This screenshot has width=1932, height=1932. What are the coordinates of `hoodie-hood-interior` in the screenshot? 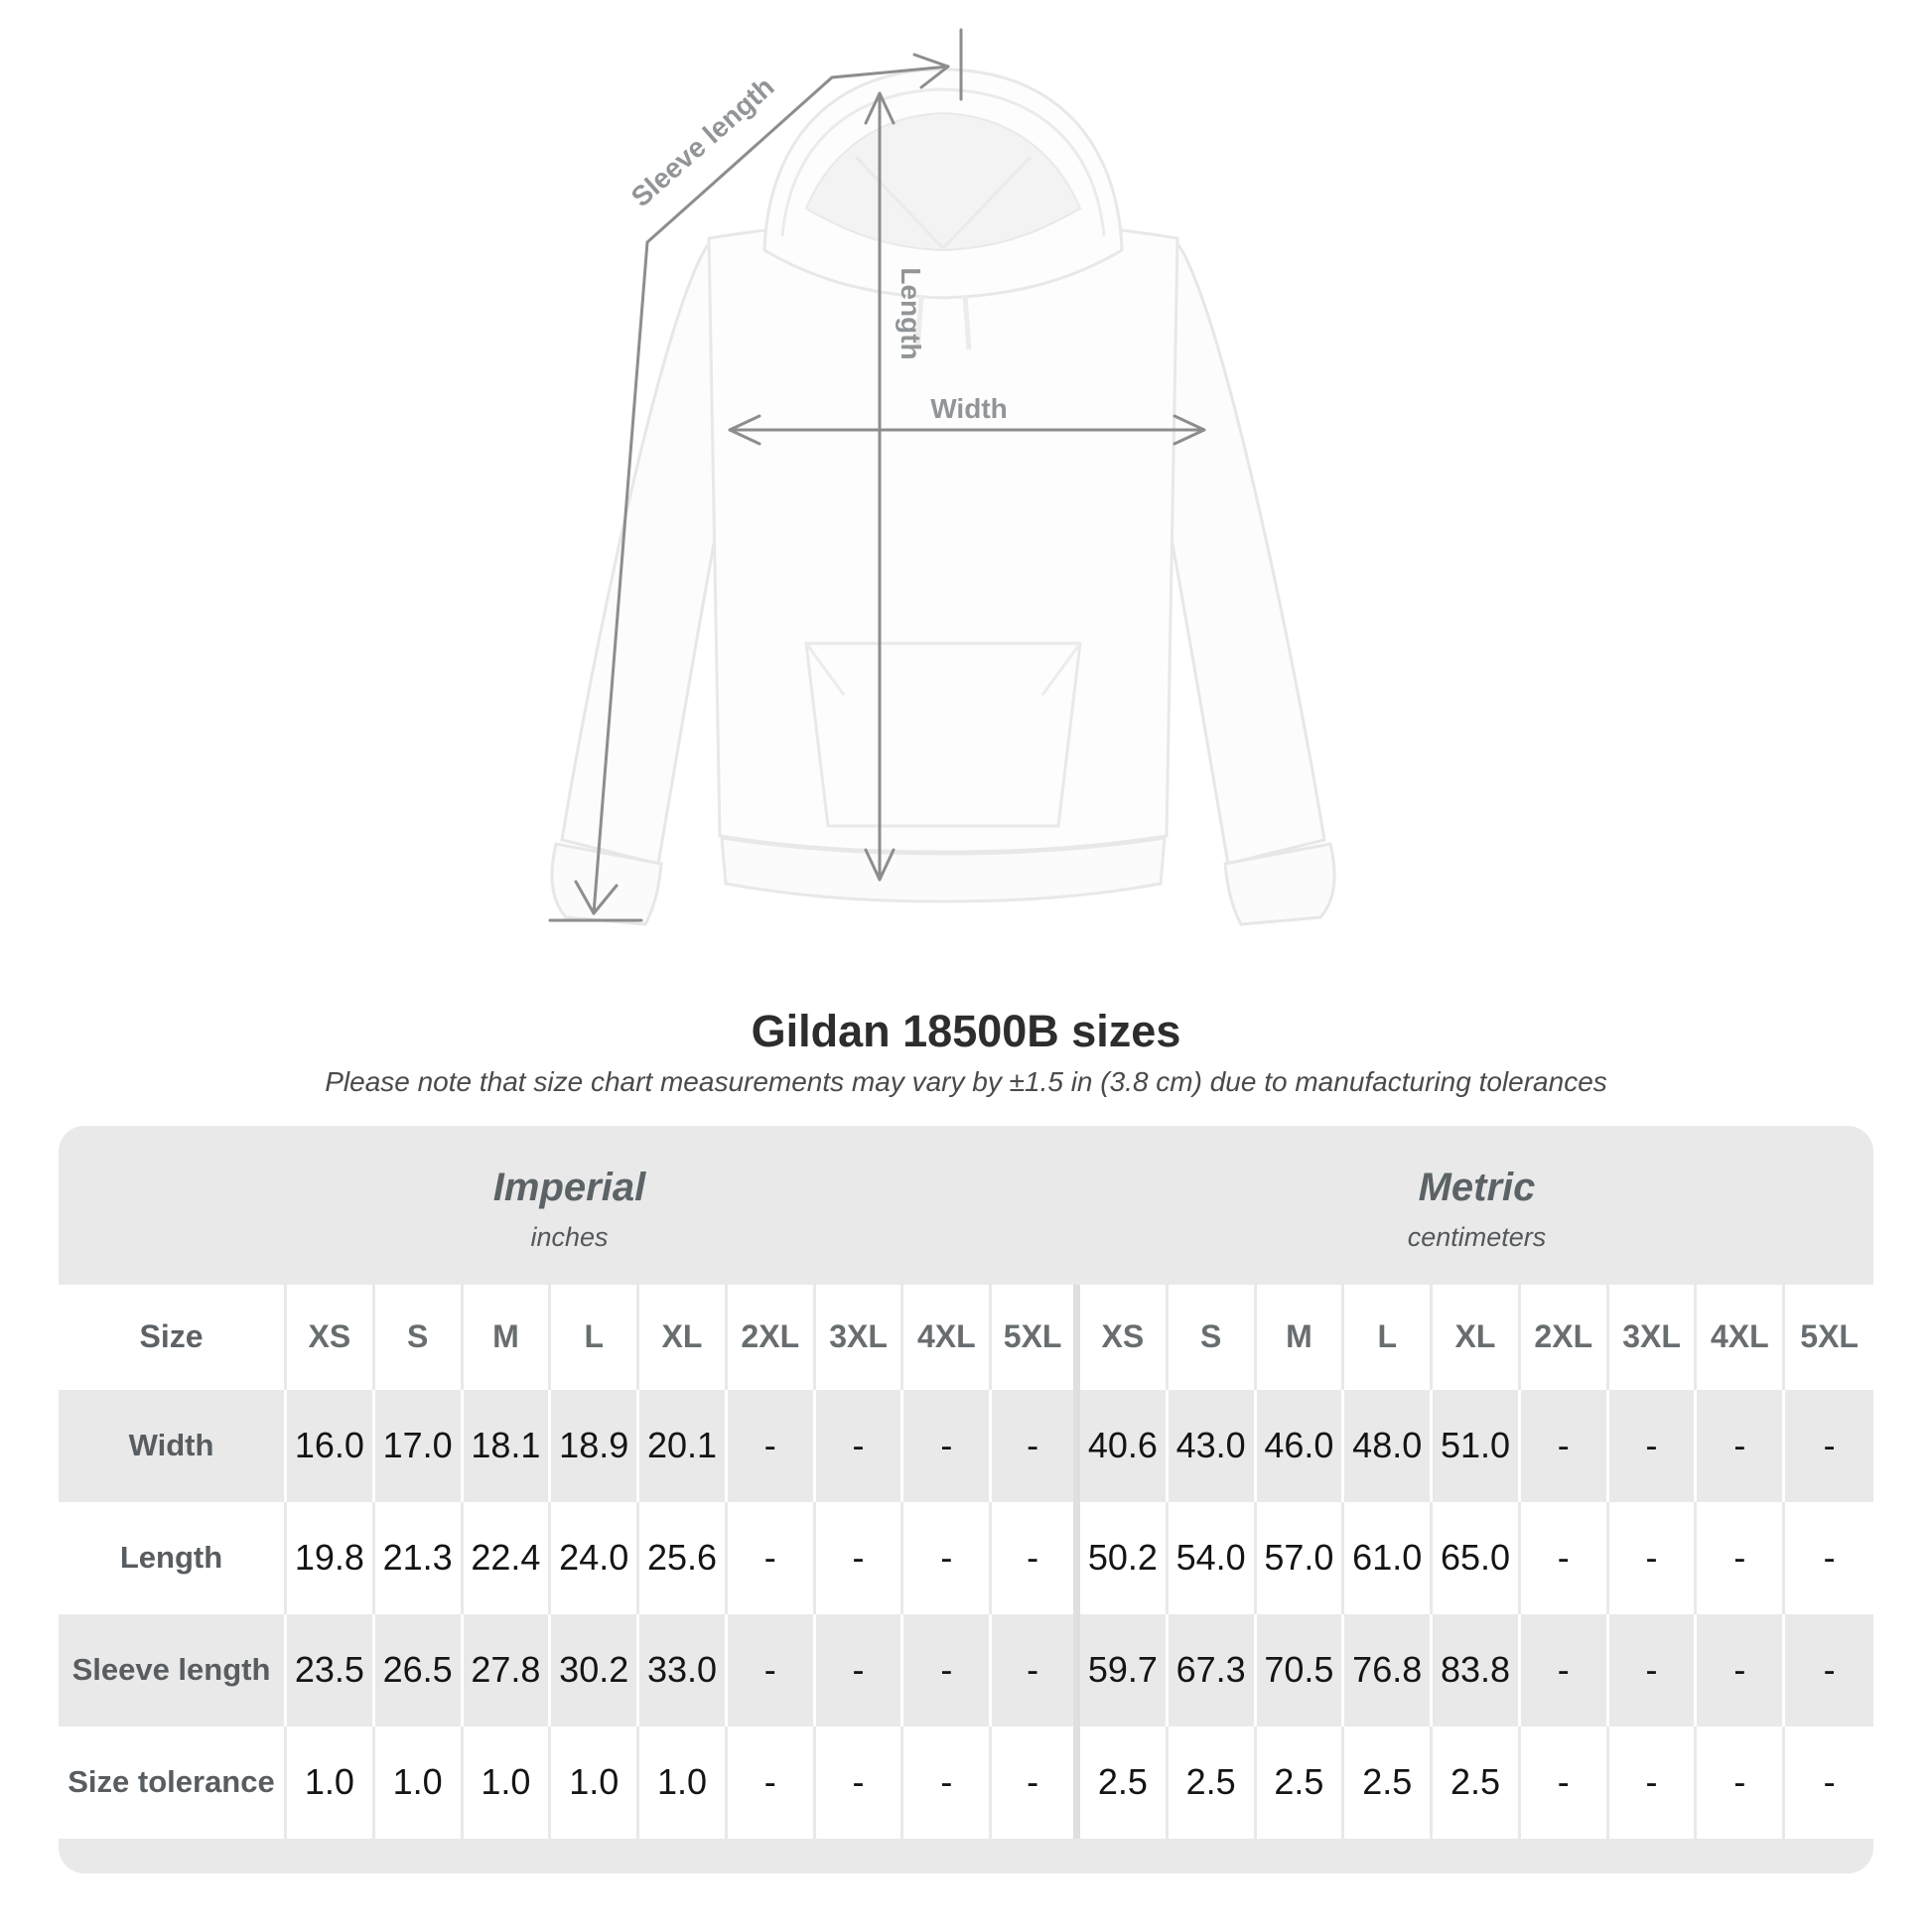 It's located at (943, 181).